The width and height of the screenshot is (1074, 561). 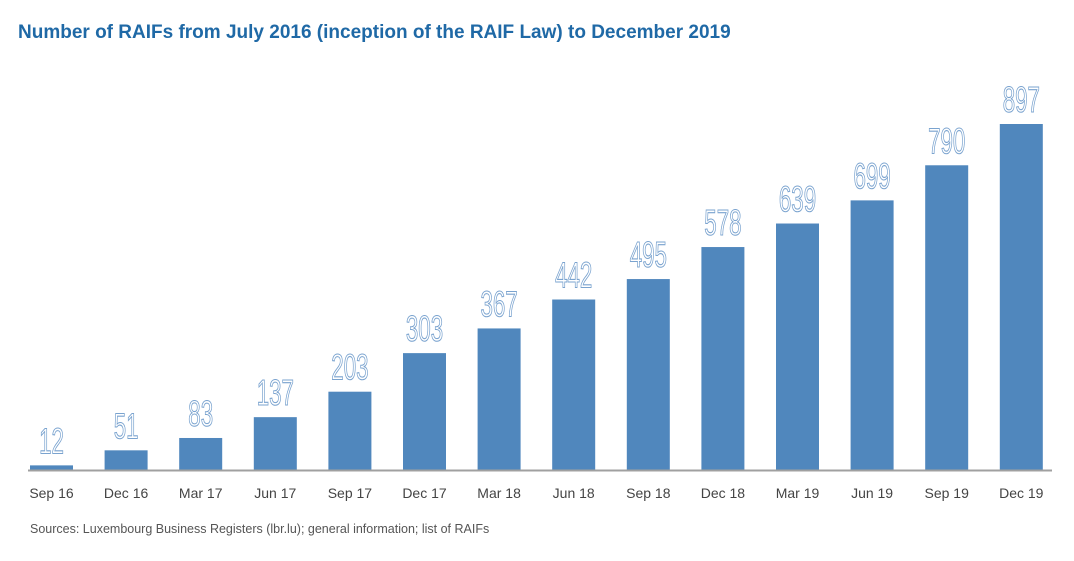 What do you see at coordinates (275, 394) in the screenshot?
I see `data-label: 137` at bounding box center [275, 394].